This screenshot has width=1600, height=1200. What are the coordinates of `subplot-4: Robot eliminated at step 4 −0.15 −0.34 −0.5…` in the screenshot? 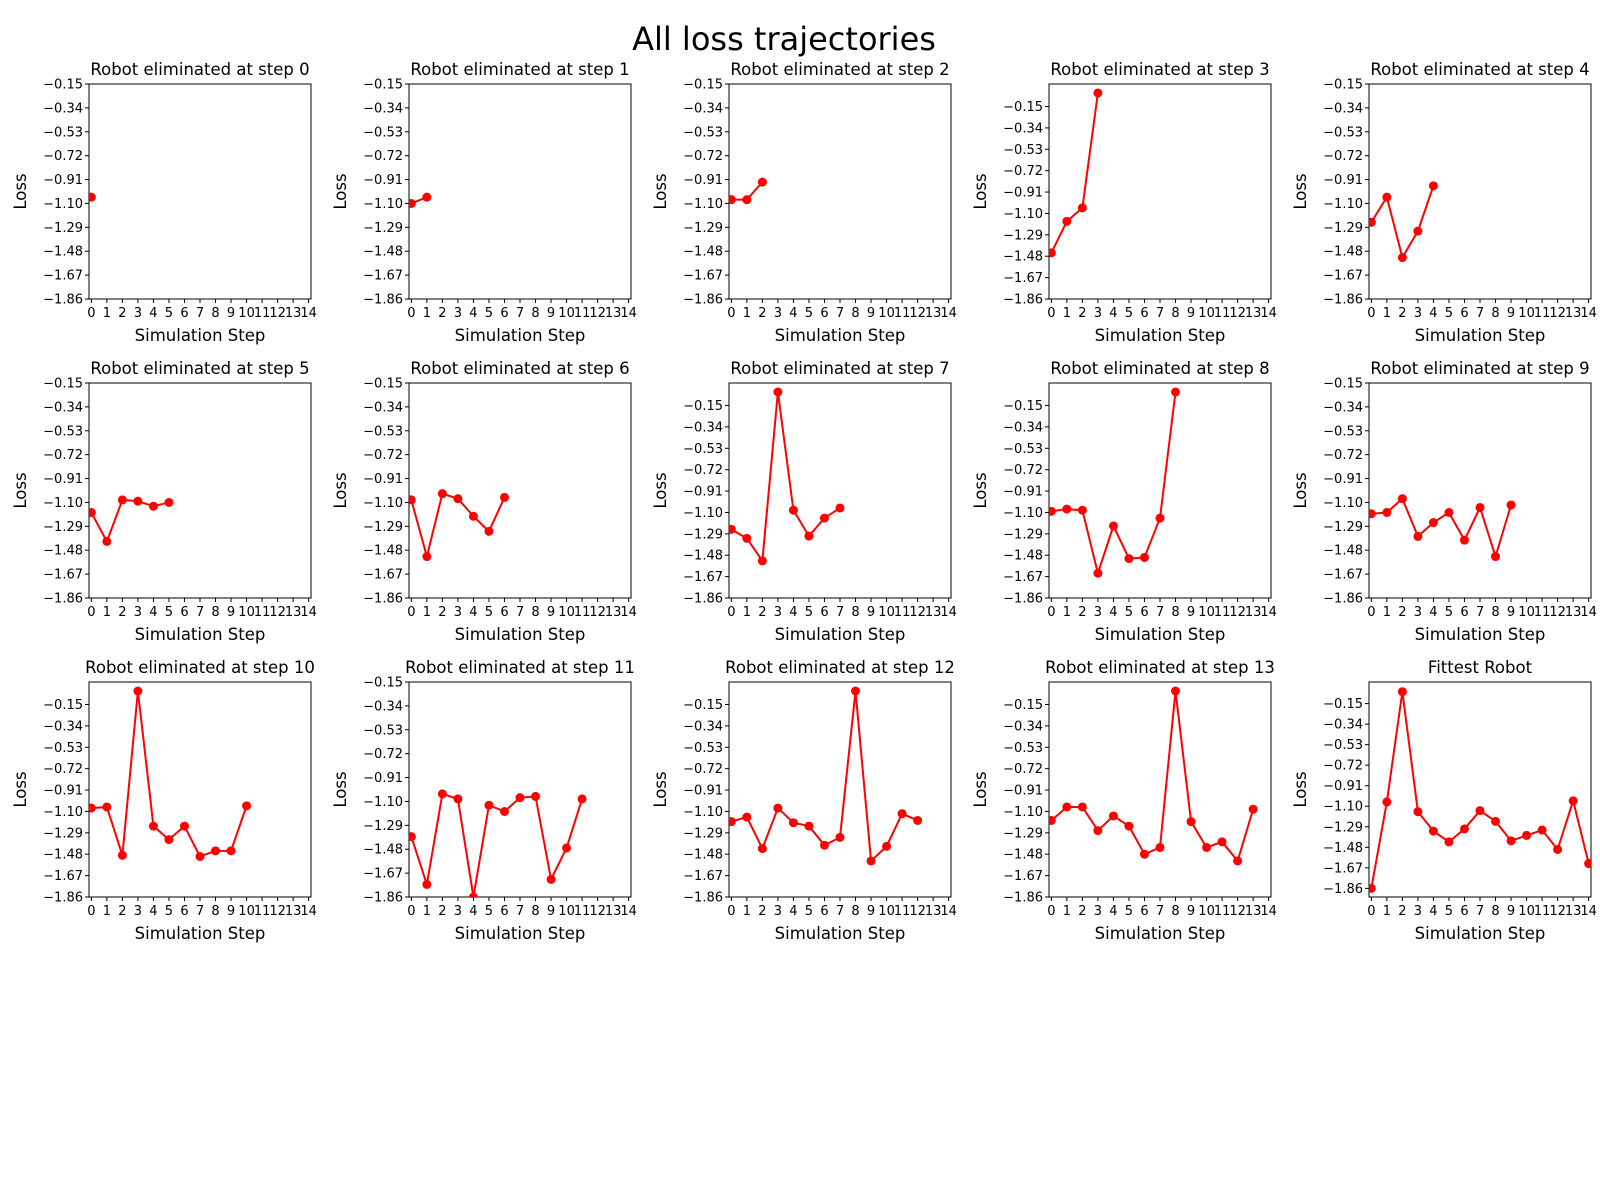 It's located at (1444, 202).